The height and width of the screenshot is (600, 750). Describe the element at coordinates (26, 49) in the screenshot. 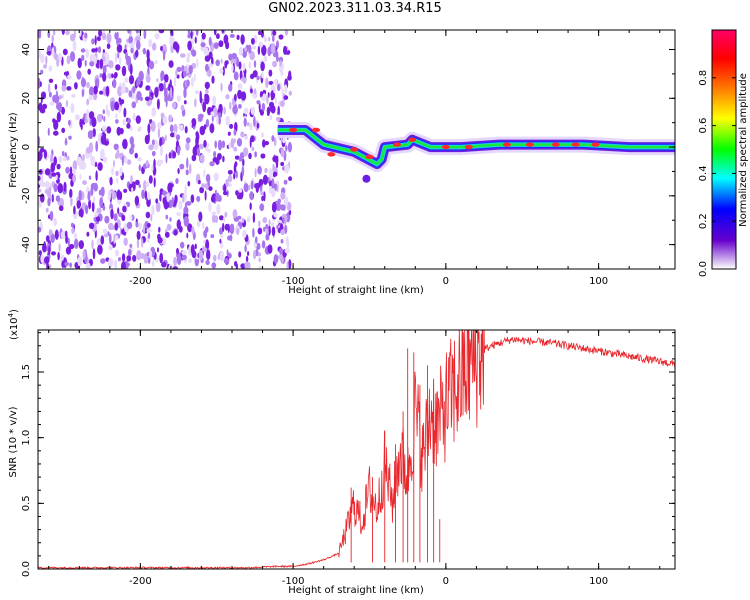

I see `y-tick-label: 40` at that location.